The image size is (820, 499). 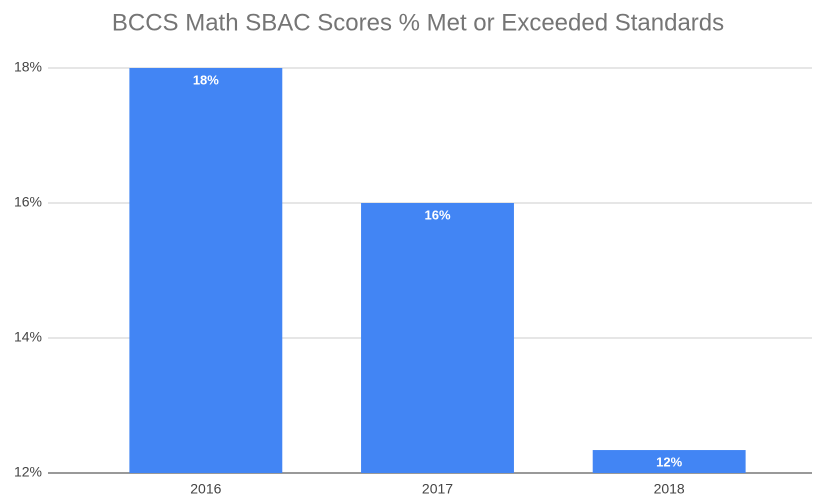 I want to click on data-label: 16%, so click(x=437, y=214).